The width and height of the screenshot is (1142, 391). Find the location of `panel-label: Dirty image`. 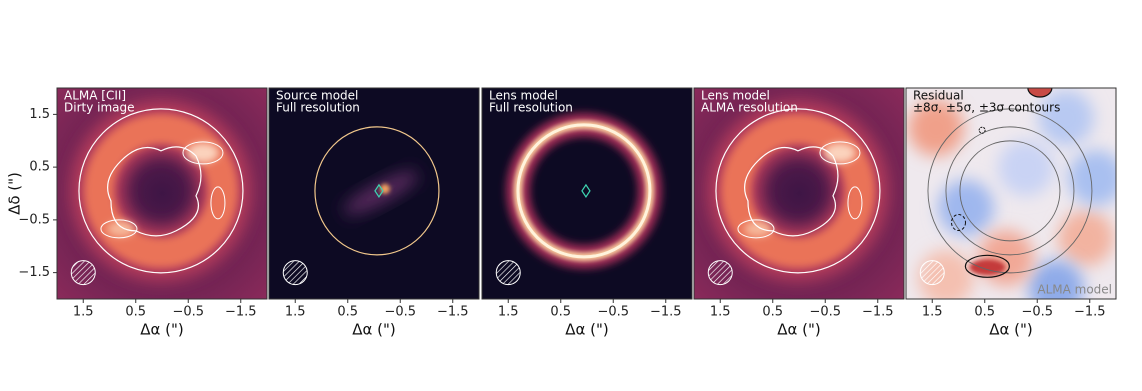

panel-label: Dirty image is located at coordinates (99, 108).